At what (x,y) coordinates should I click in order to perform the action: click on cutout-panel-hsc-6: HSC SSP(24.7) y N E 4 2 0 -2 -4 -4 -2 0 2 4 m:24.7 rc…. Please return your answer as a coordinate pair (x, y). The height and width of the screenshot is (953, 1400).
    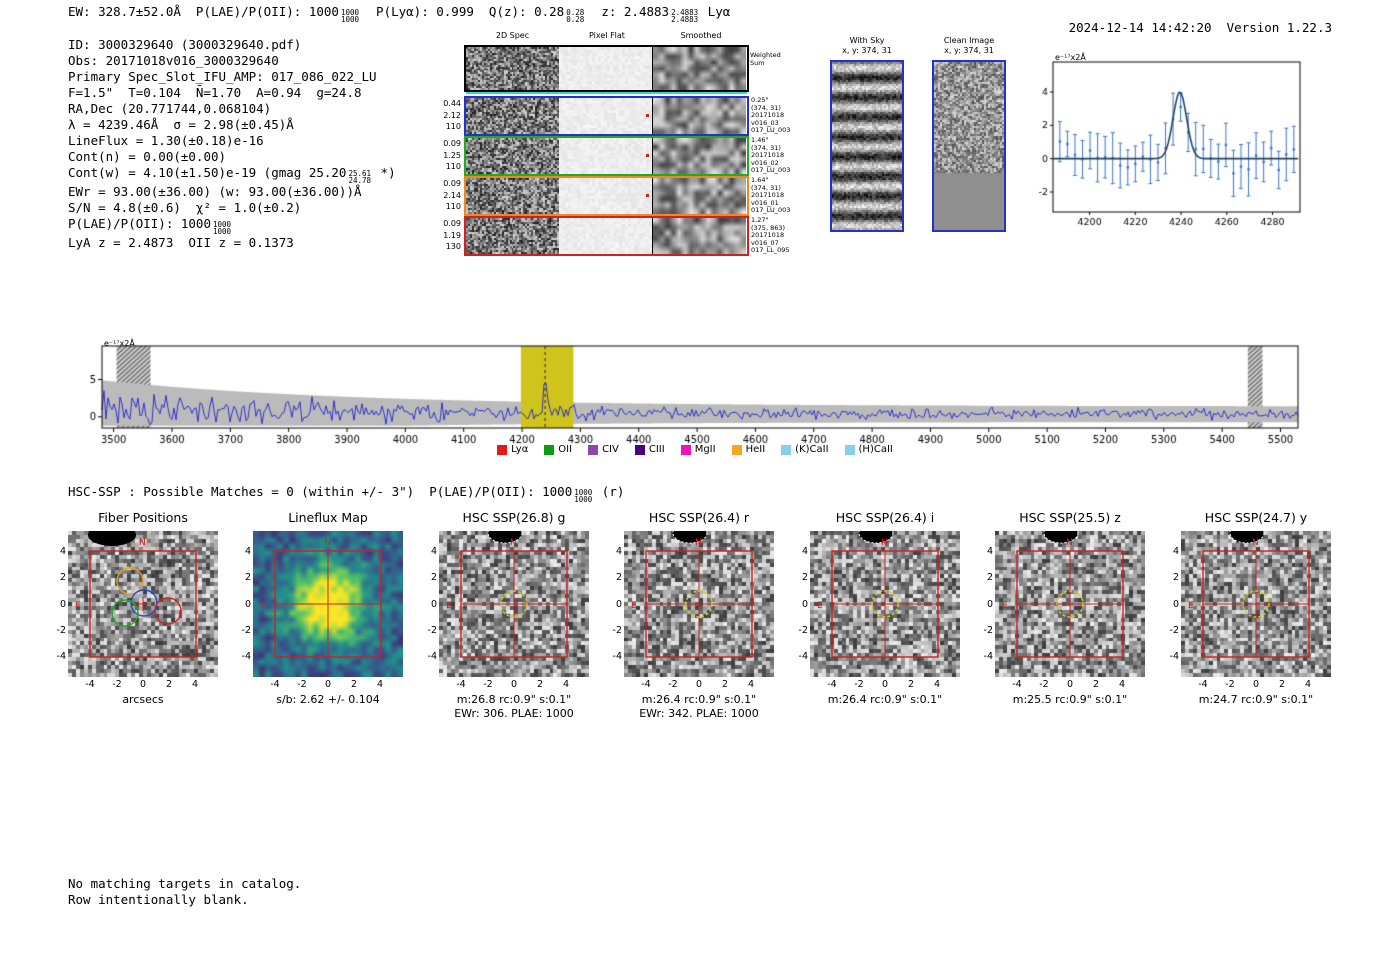
    Looking at the image, I should click on (1250, 608).